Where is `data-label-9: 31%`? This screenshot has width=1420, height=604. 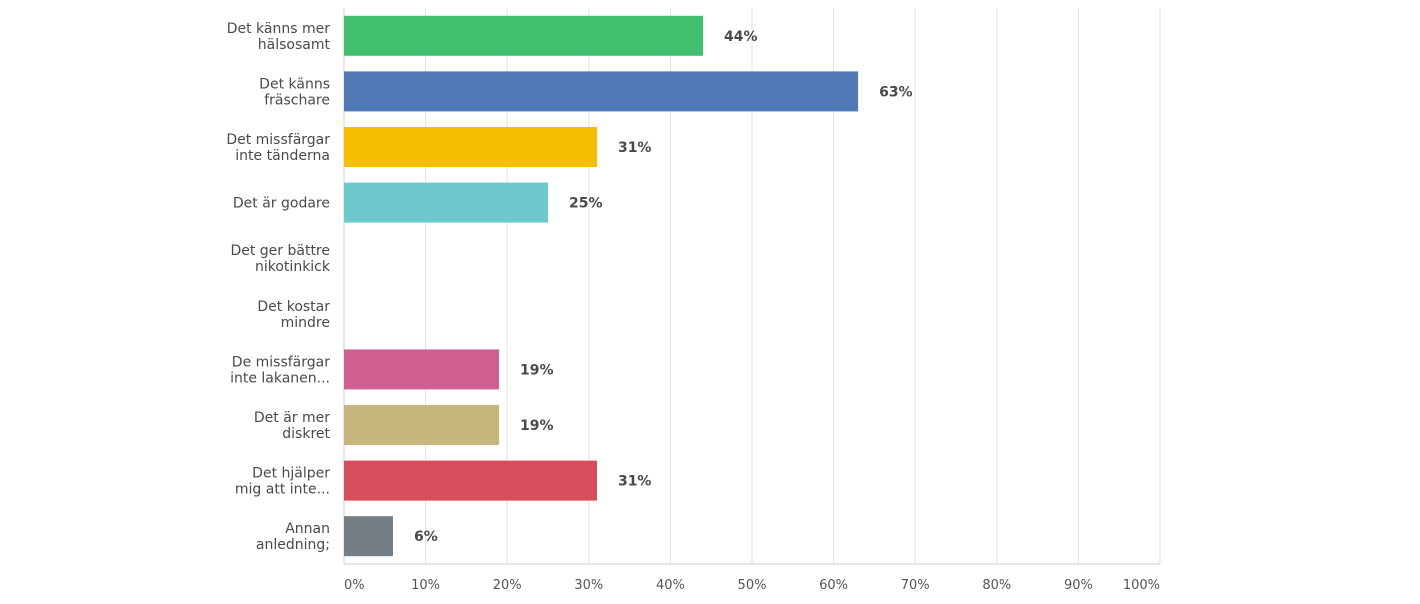
data-label-9: 31% is located at coordinates (635, 482).